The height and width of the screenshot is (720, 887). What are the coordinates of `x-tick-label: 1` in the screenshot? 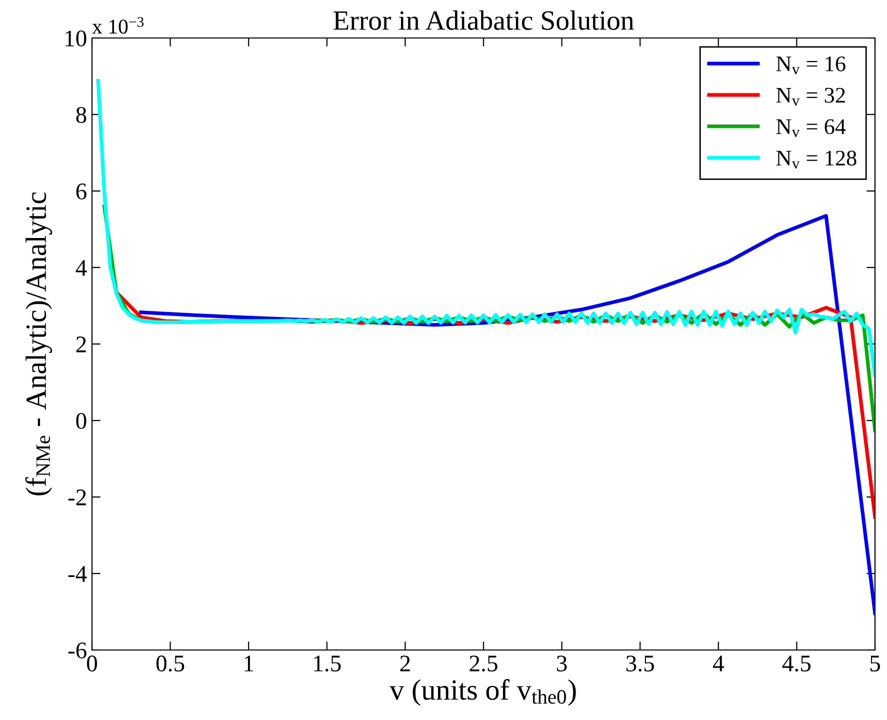 It's located at (249, 664).